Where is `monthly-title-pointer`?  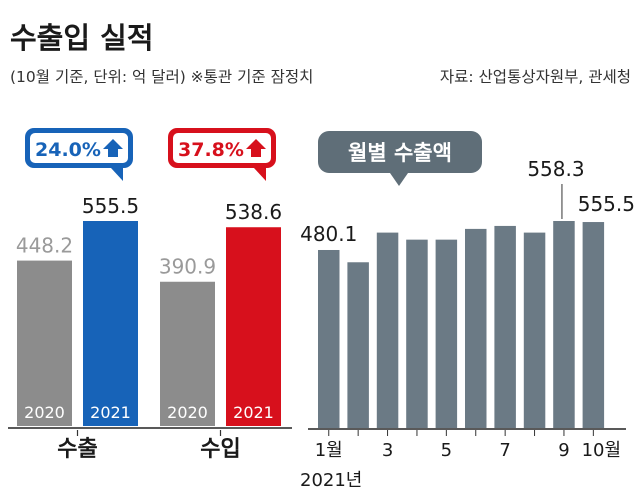 monthly-title-pointer is located at coordinates (399, 179).